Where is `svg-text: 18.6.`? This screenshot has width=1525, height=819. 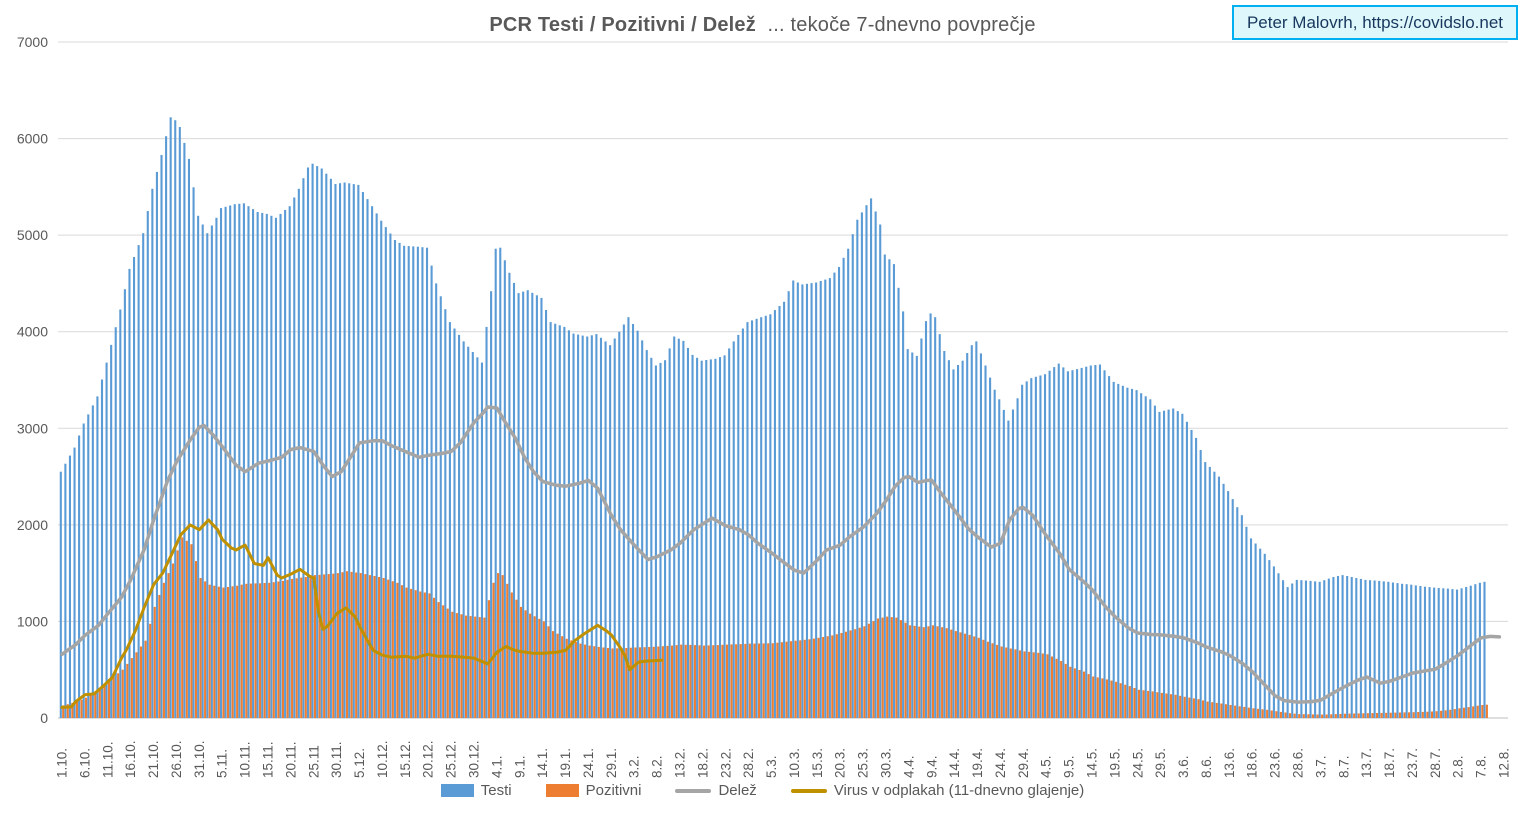
svg-text: 18.6. is located at coordinates (1252, 763).